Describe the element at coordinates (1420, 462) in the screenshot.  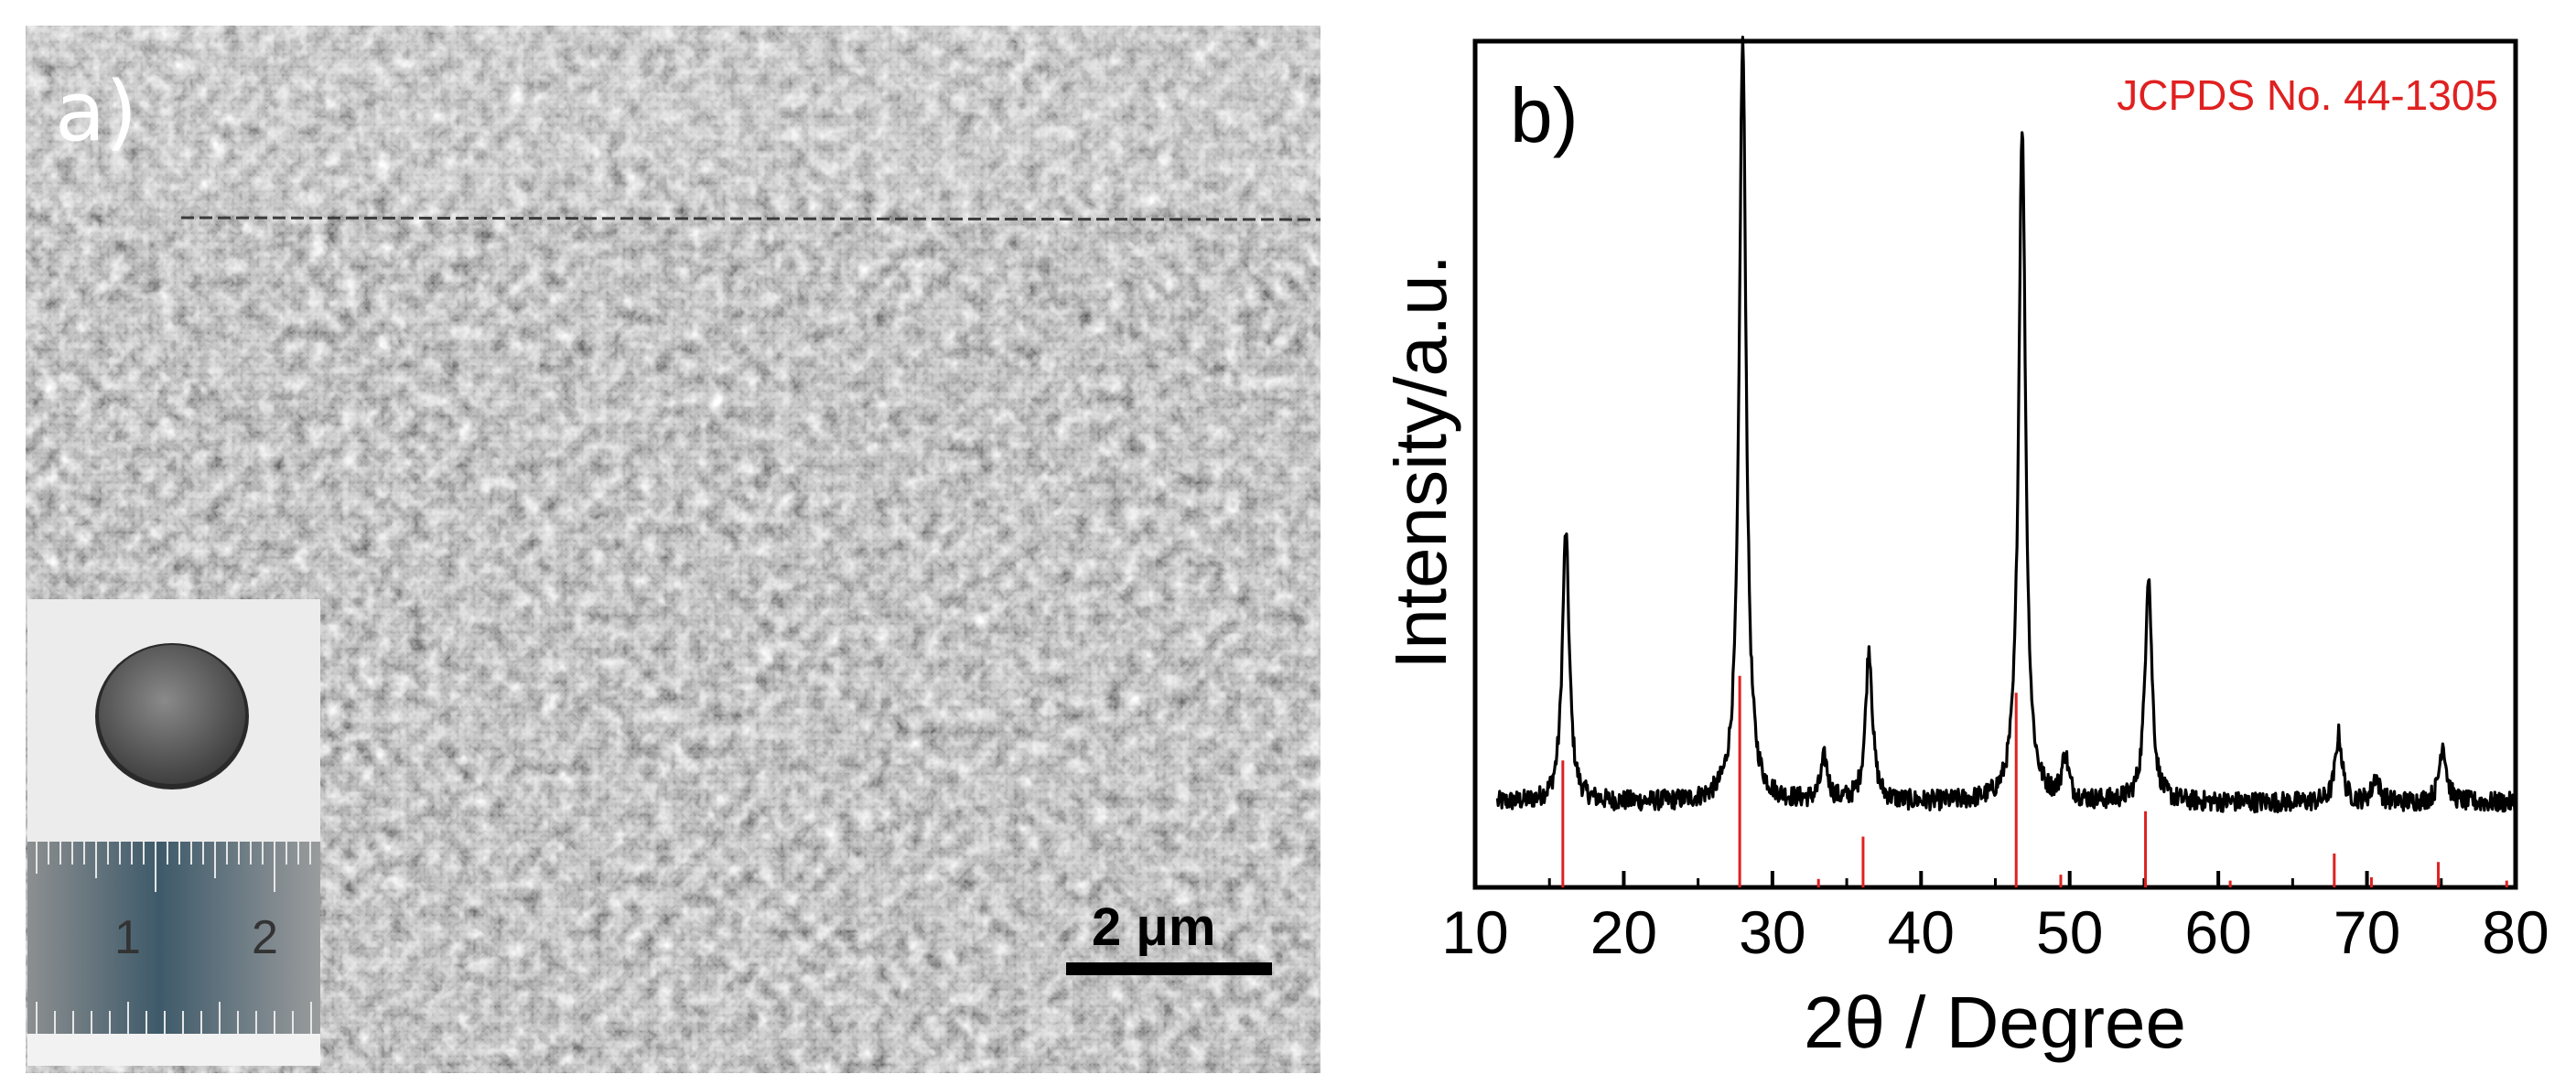
I see `y-axis-title: Intensity/a.u.` at that location.